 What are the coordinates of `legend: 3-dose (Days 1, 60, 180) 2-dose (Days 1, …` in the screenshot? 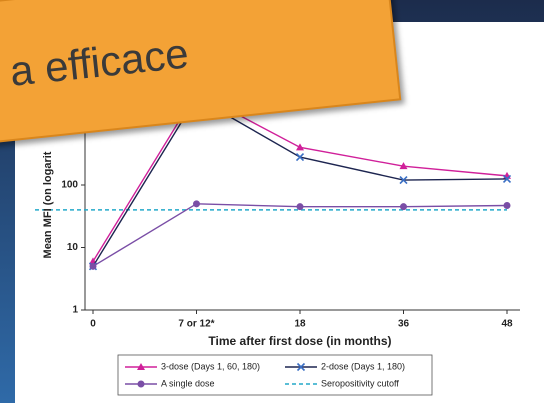 It's located at (265, 374).